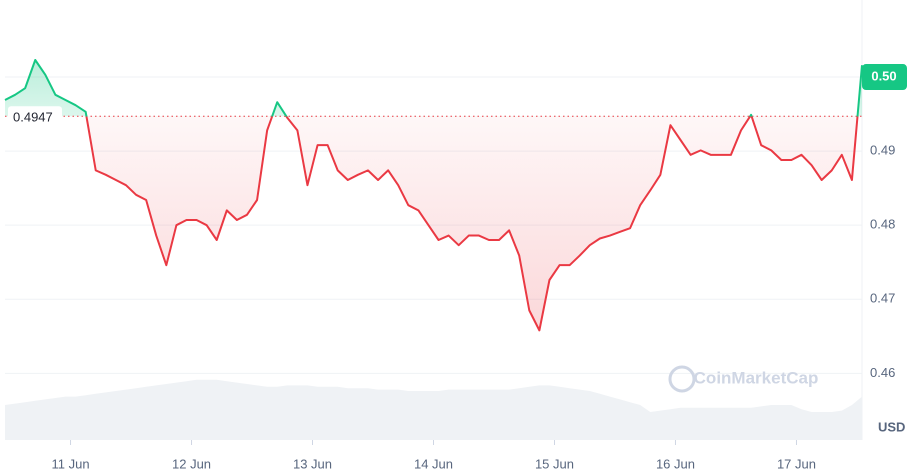  What do you see at coordinates (882, 298) in the screenshot?
I see `y-tick-label: 0.47` at bounding box center [882, 298].